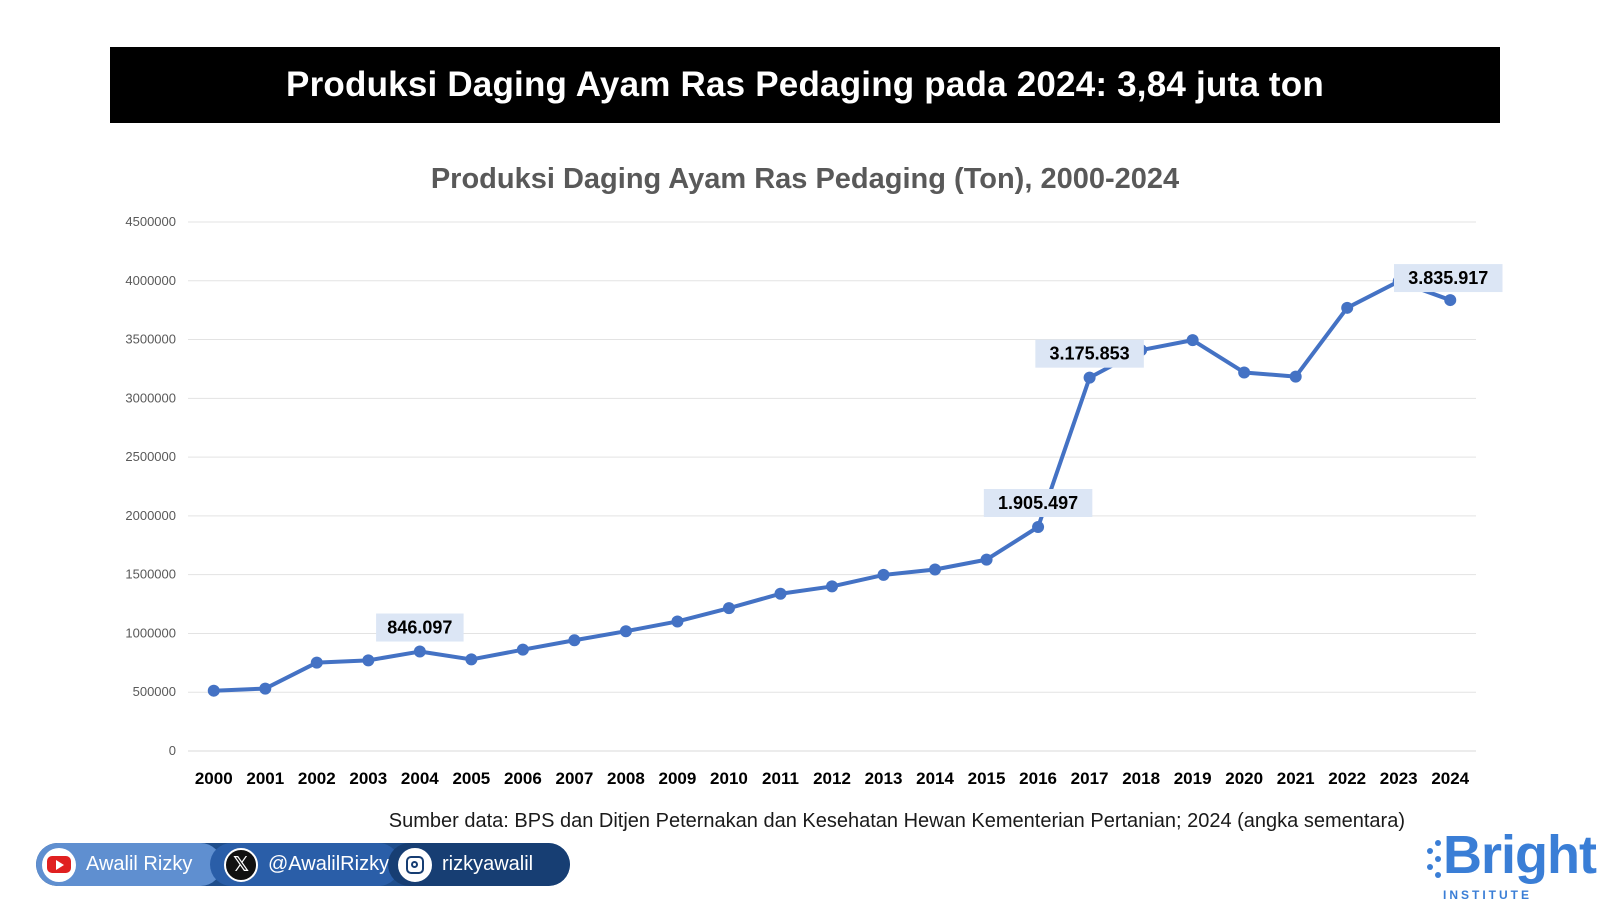 The width and height of the screenshot is (1600, 902). What do you see at coordinates (154, 691) in the screenshot?
I see `y-tick-label: 500000` at bounding box center [154, 691].